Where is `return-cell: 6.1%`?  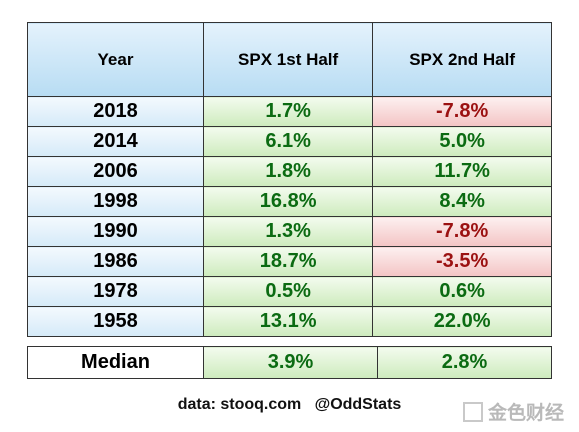
return-cell: 6.1% is located at coordinates (288, 141).